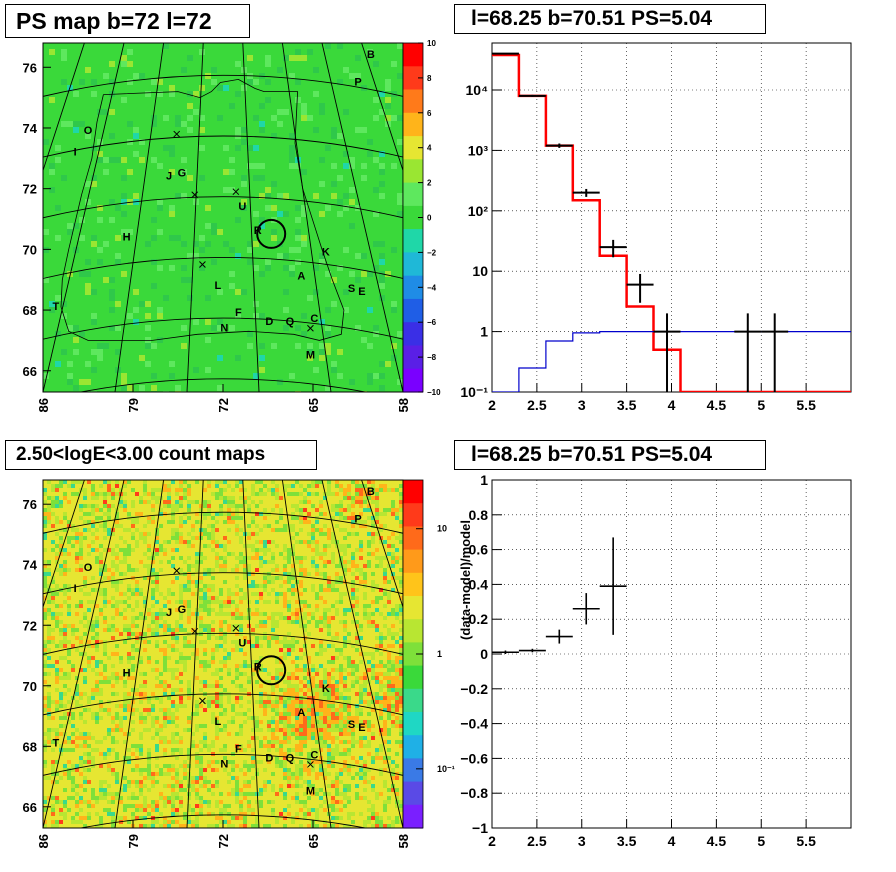 The image size is (896, 872). Describe the element at coordinates (223, 764) in the screenshot. I see `graticule-parallel` at that location.